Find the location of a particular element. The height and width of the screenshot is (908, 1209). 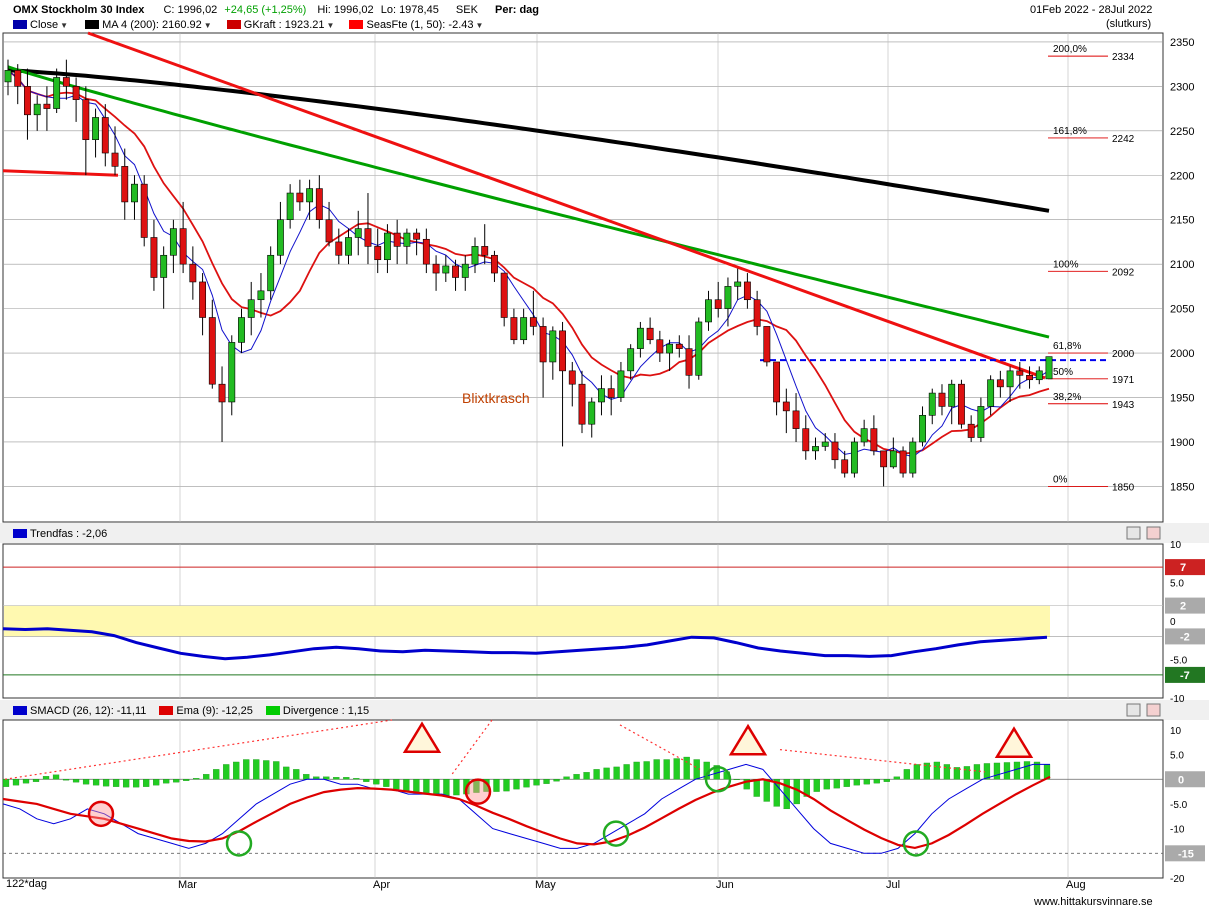

y-tick-label: 2300 is located at coordinates (1182, 87).